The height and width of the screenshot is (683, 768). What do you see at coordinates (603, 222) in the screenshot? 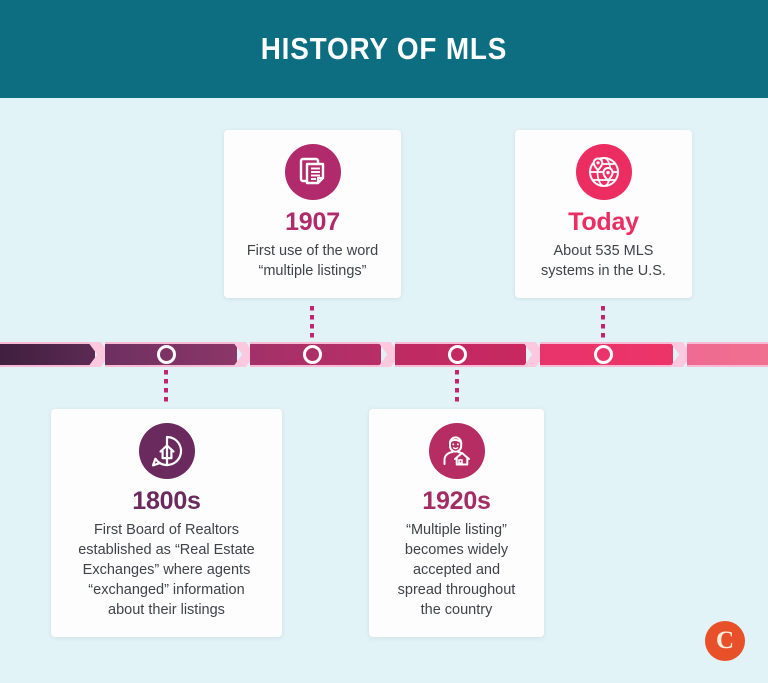
I see `card-year-label: Today` at bounding box center [603, 222].